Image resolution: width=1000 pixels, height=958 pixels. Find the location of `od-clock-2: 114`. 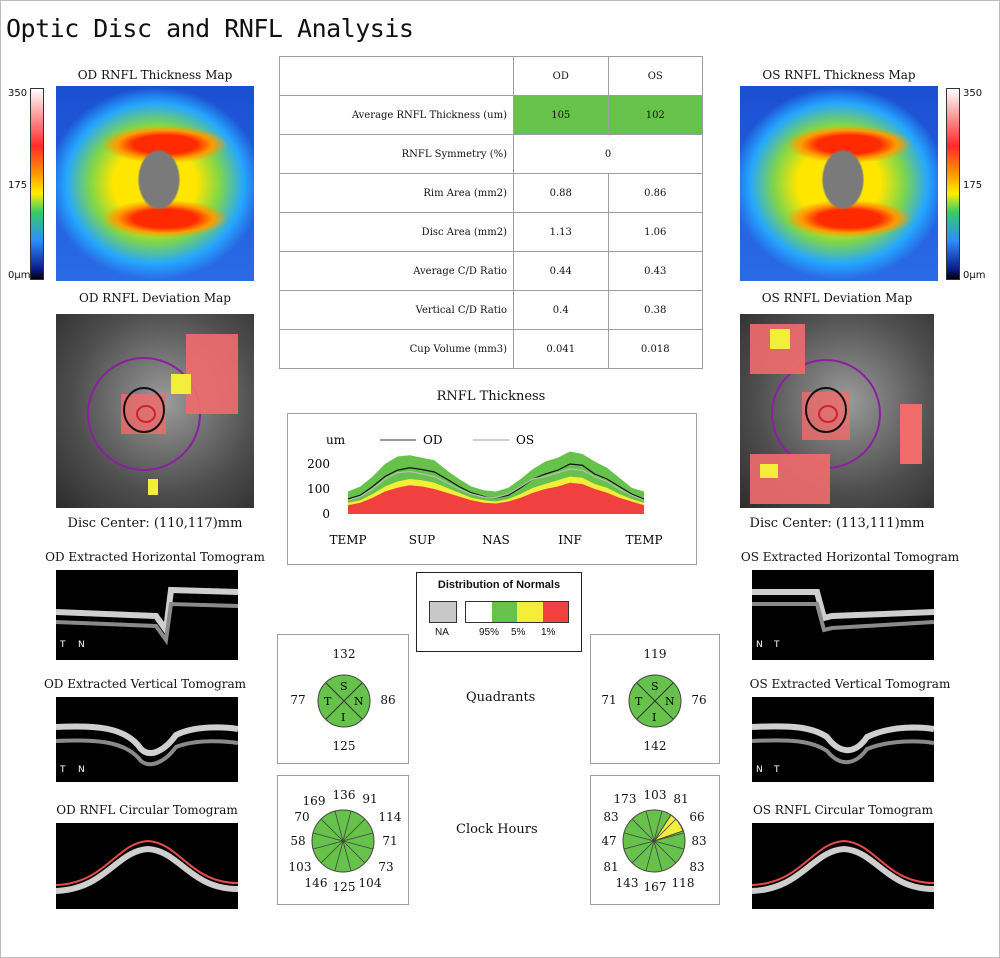

od-clock-2: 114 is located at coordinates (390, 817).